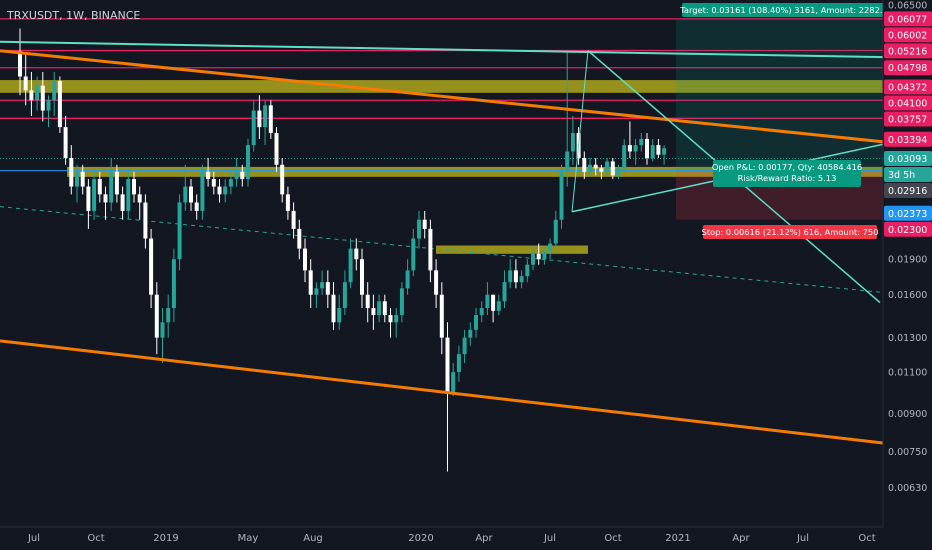 This screenshot has width=932, height=550. What do you see at coordinates (907, 295) in the screenshot?
I see `price-tick-label: 0.01600` at bounding box center [907, 295].